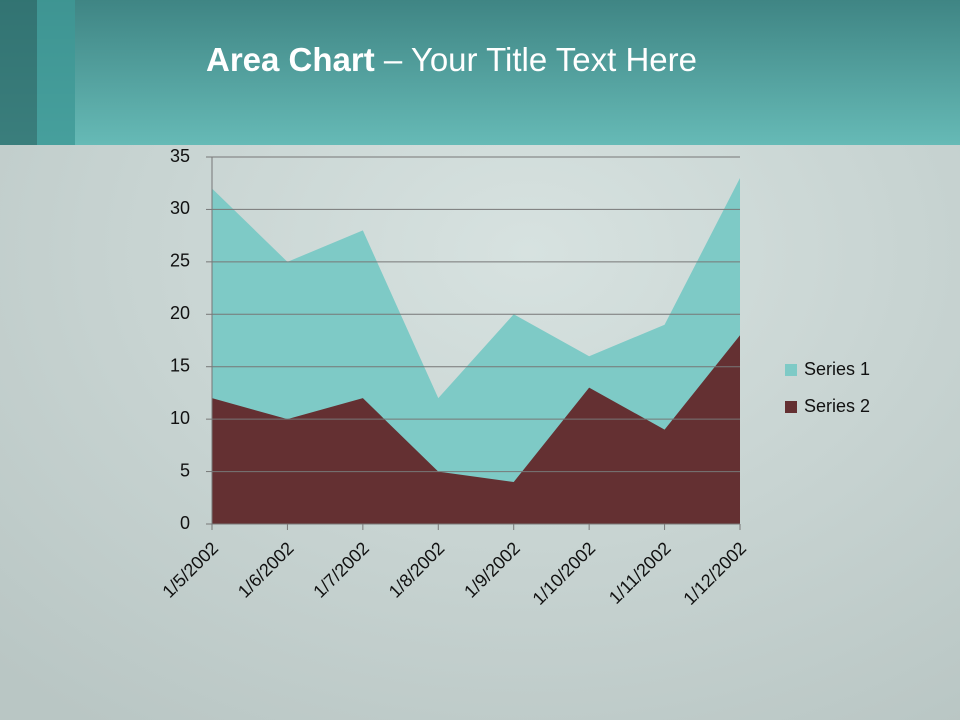  I want to click on y-tick-label: 30, so click(180, 208).